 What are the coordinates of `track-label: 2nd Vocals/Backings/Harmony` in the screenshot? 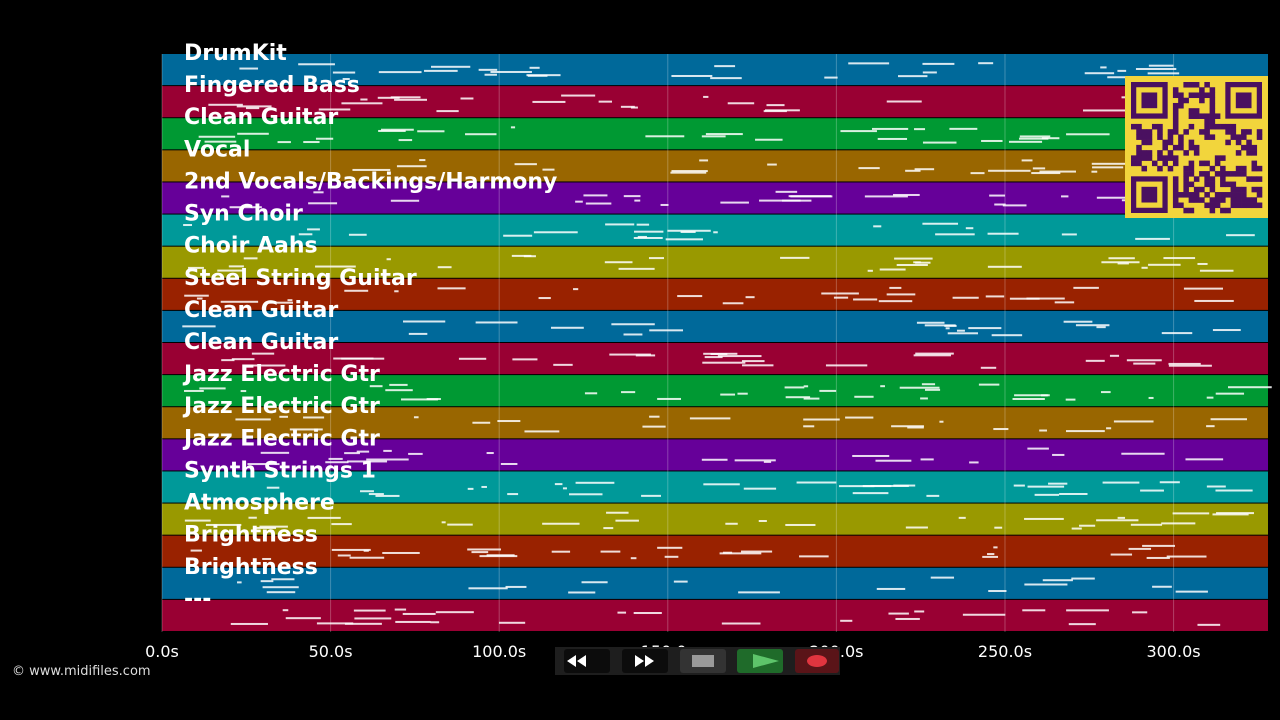 It's located at (370, 181).